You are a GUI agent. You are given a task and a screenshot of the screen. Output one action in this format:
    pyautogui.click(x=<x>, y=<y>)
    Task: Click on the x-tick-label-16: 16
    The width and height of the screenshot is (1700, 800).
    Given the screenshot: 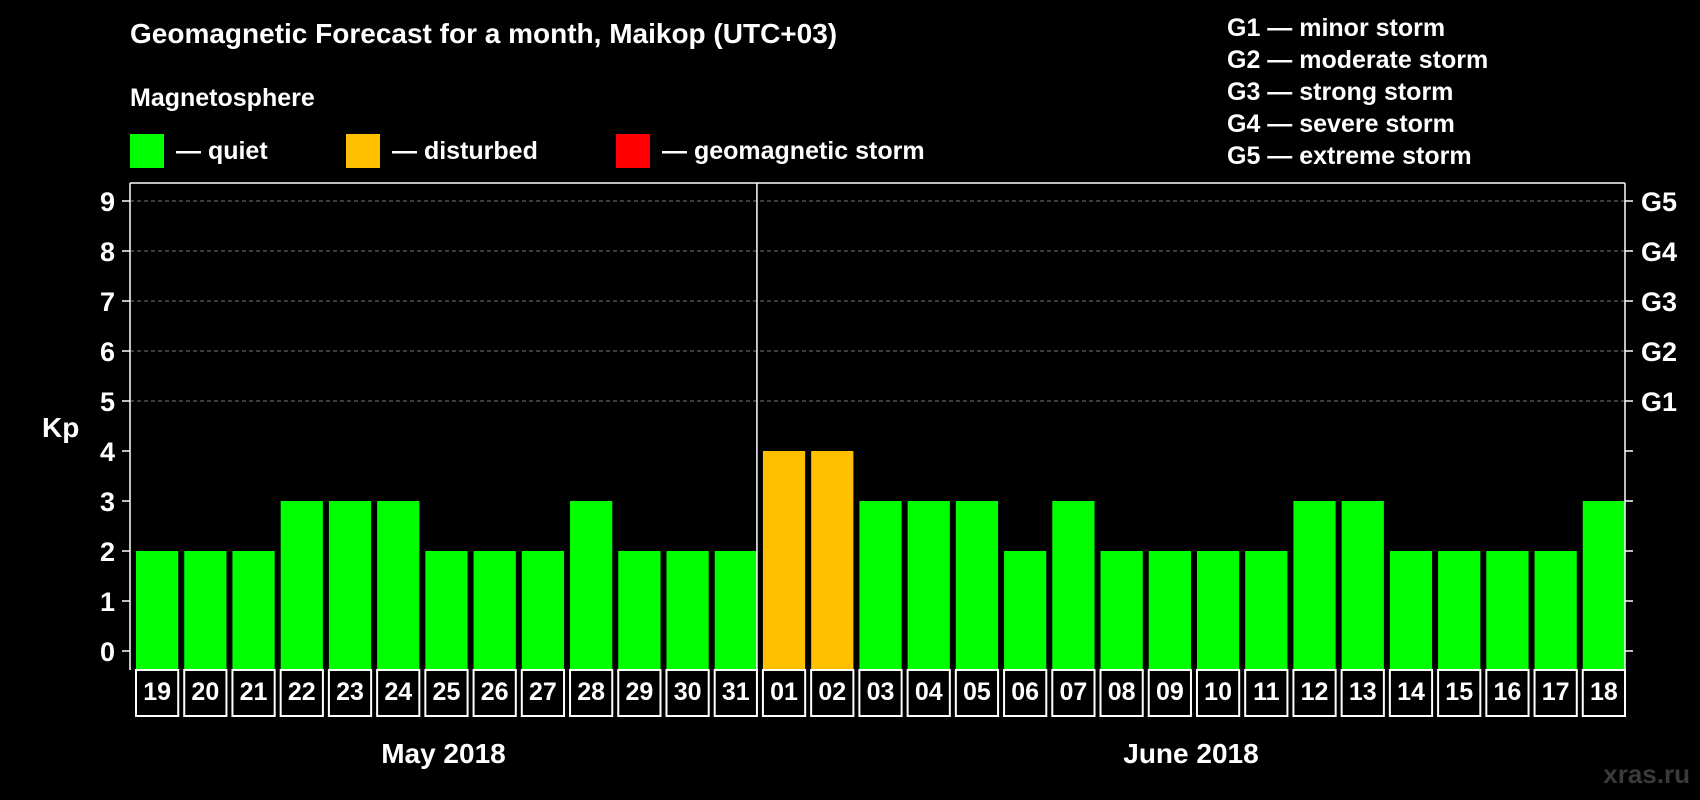 What is the action you would take?
    pyautogui.click(x=1508, y=692)
    